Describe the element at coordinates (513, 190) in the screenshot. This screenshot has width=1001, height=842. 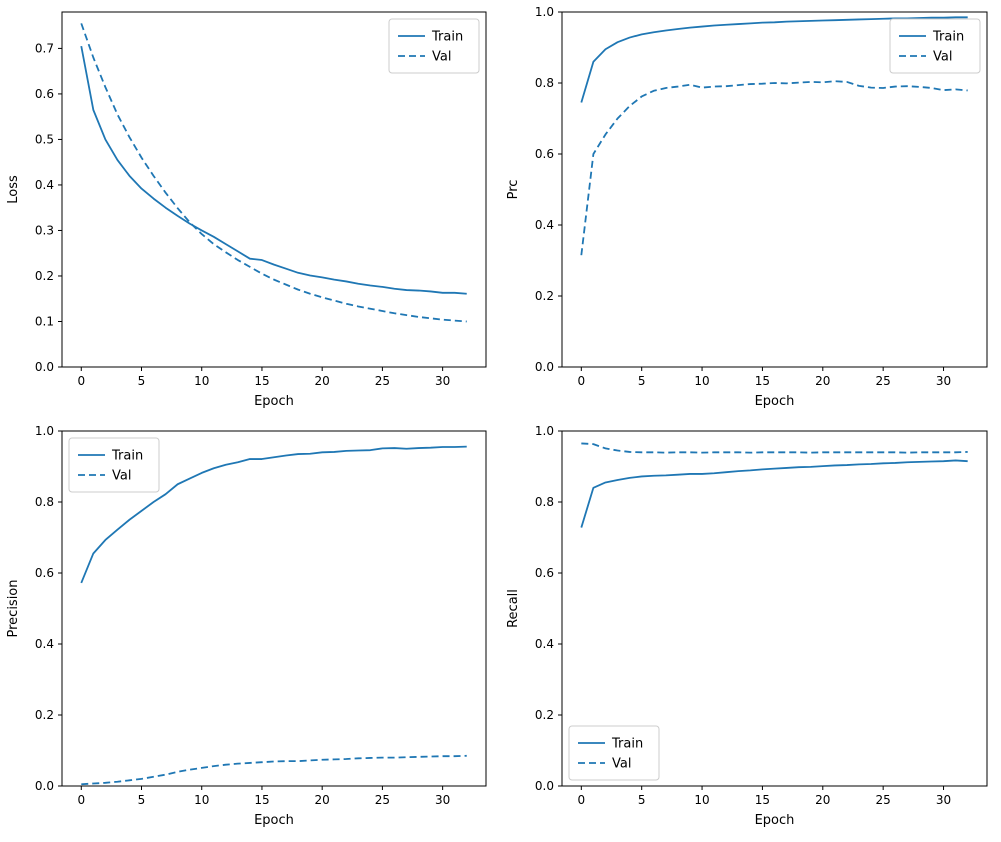
I see `y-axis-label: Prc` at that location.